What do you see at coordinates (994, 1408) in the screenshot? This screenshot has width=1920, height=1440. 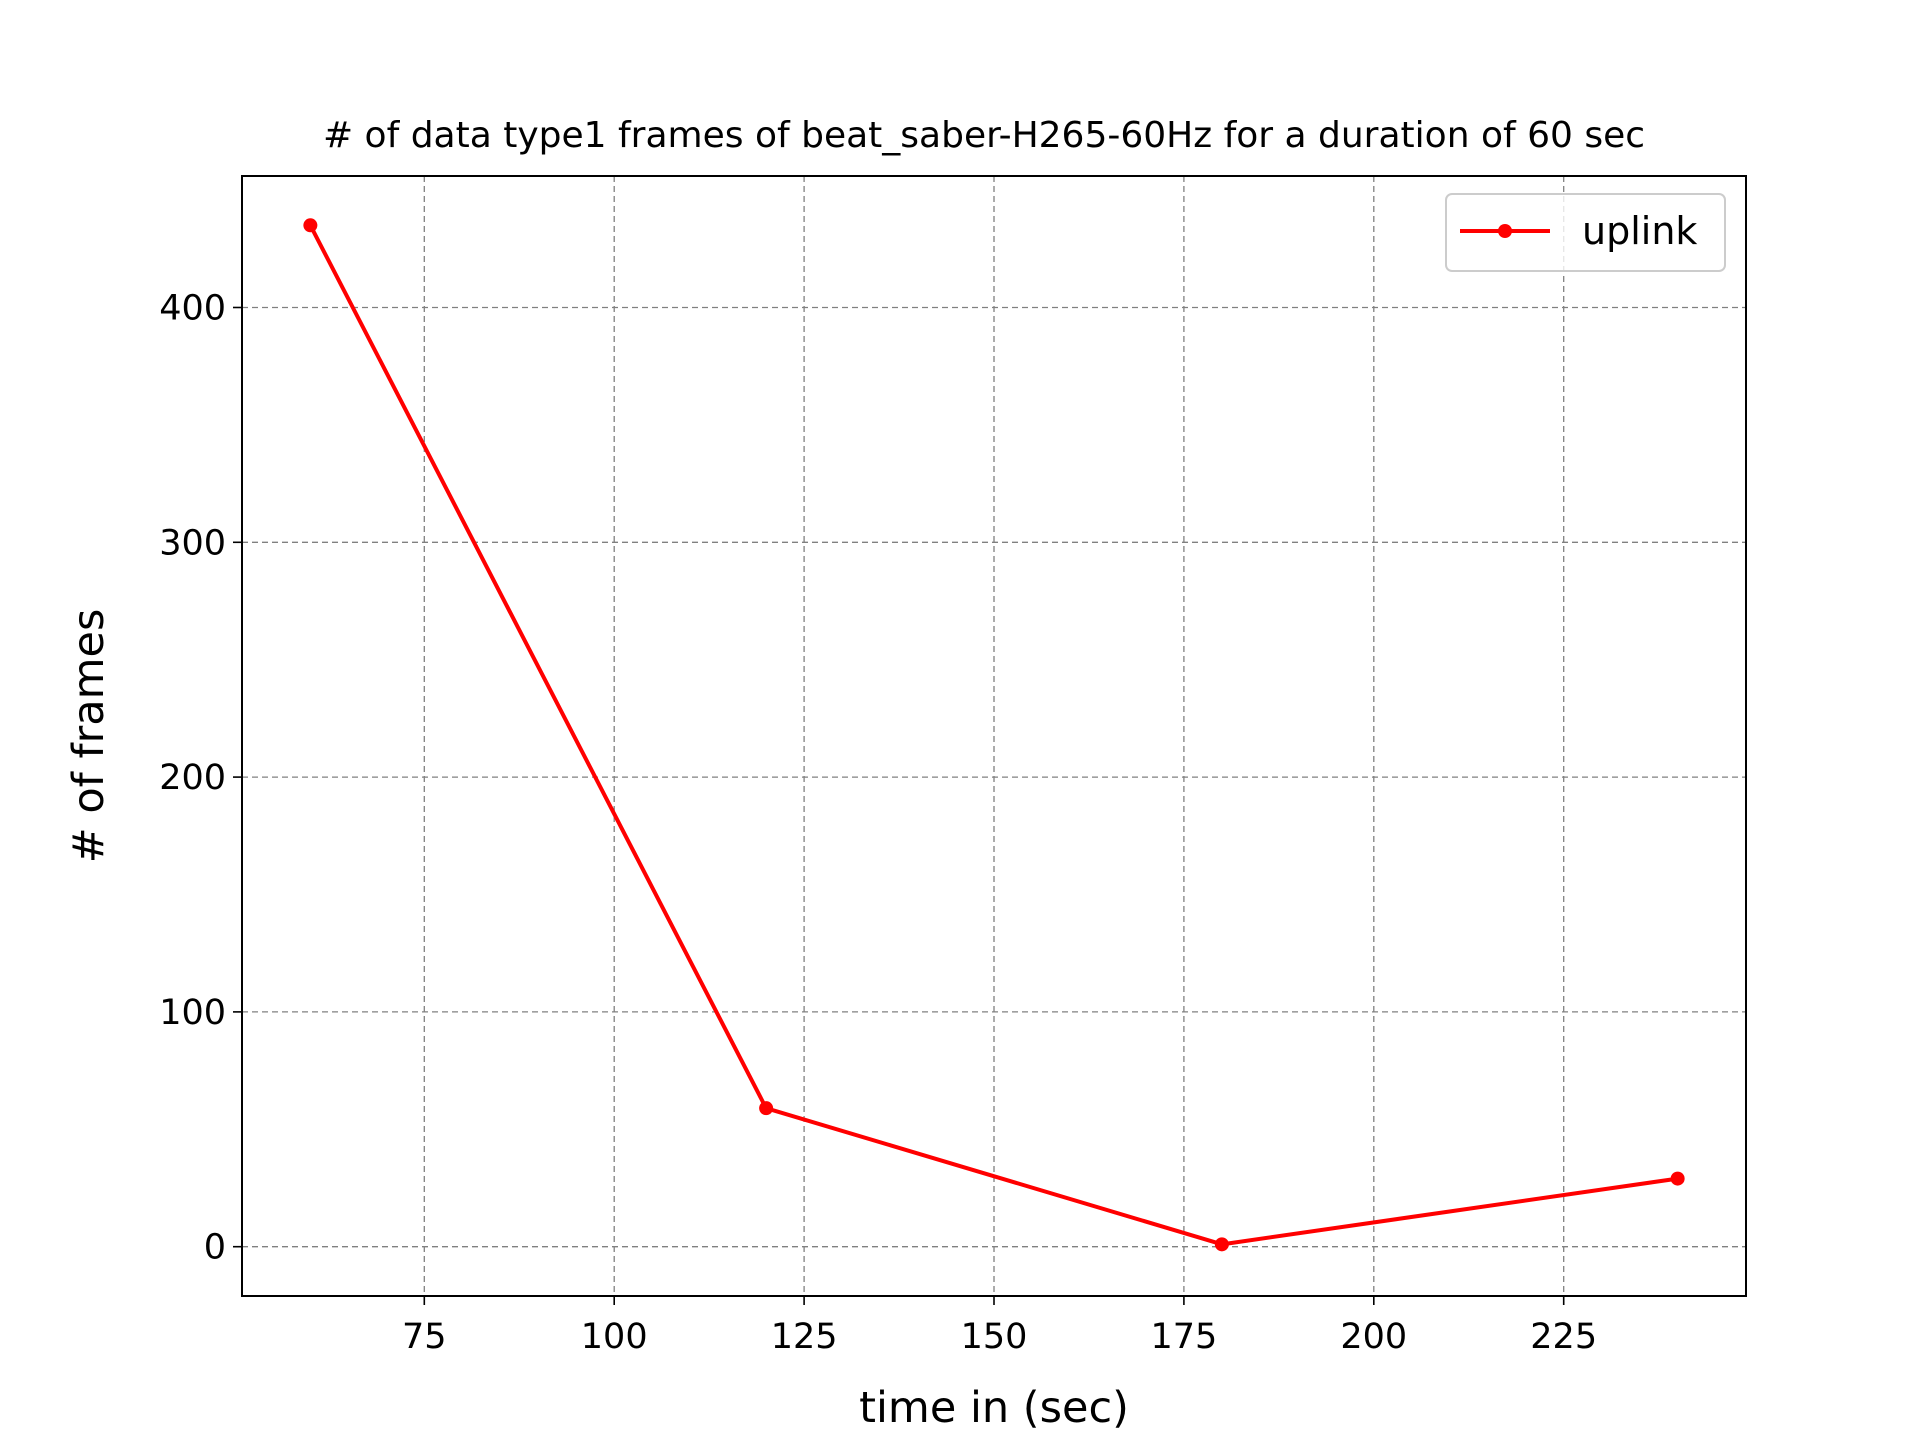 I see `x-axis-label: time in (sec)` at bounding box center [994, 1408].